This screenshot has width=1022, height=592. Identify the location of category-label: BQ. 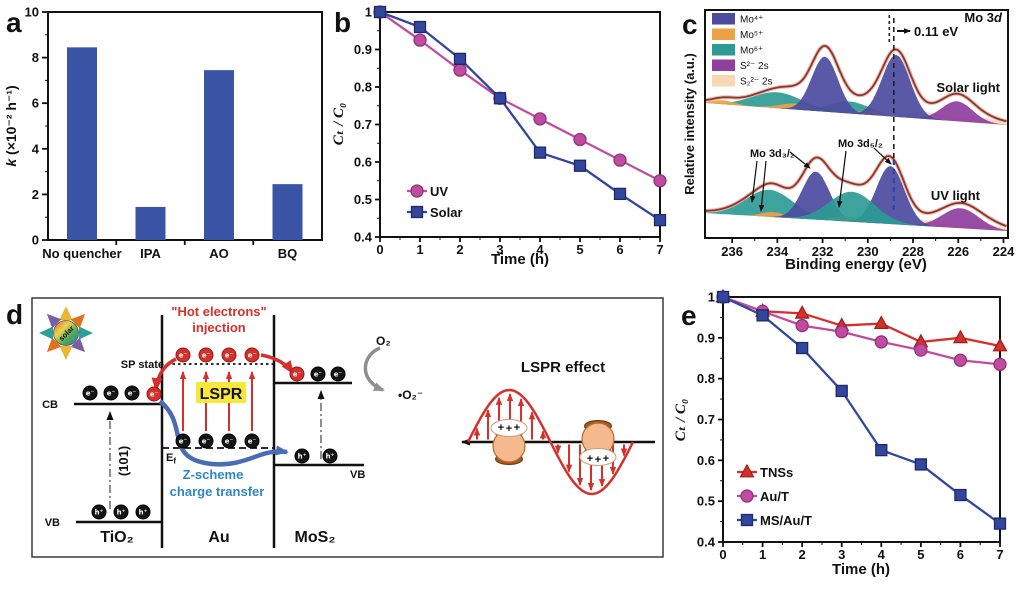
(288, 253).